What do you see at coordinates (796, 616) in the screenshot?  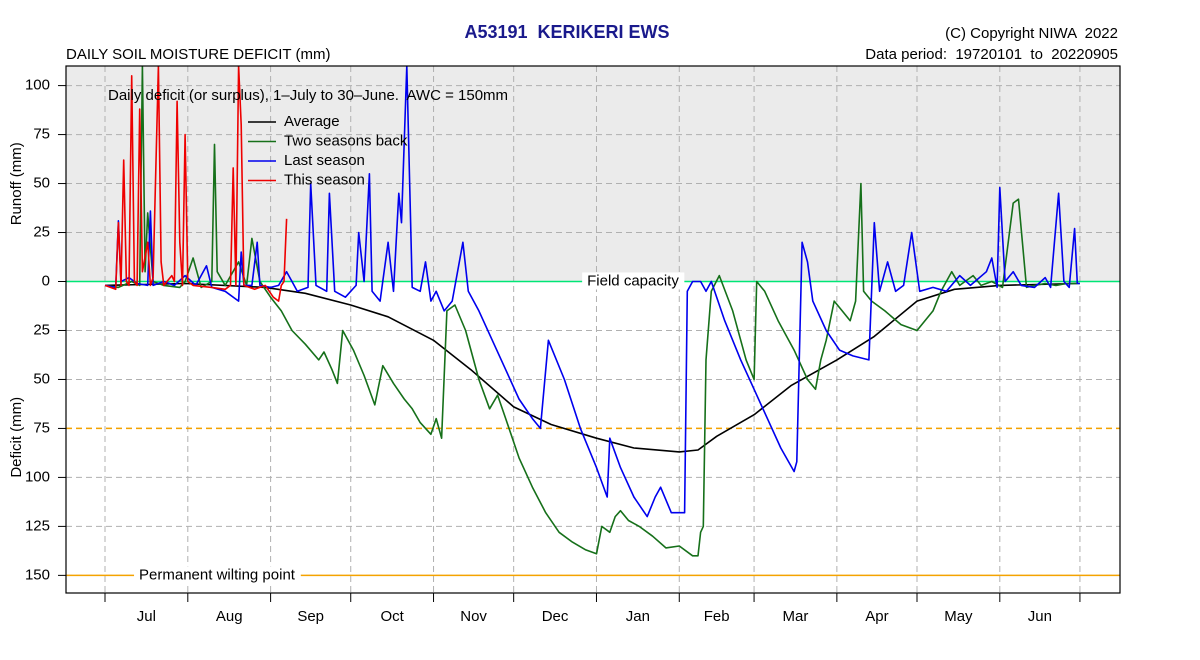 I see `x-tick-label: Mar` at bounding box center [796, 616].